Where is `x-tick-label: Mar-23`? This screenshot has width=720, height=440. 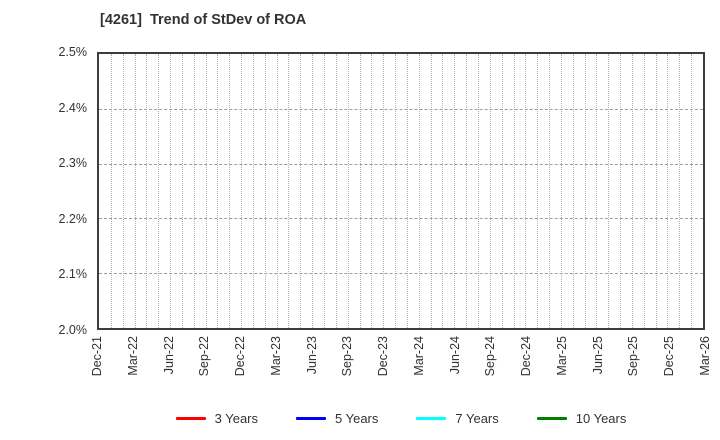 x-tick-label: Mar-23 is located at coordinates (275, 356).